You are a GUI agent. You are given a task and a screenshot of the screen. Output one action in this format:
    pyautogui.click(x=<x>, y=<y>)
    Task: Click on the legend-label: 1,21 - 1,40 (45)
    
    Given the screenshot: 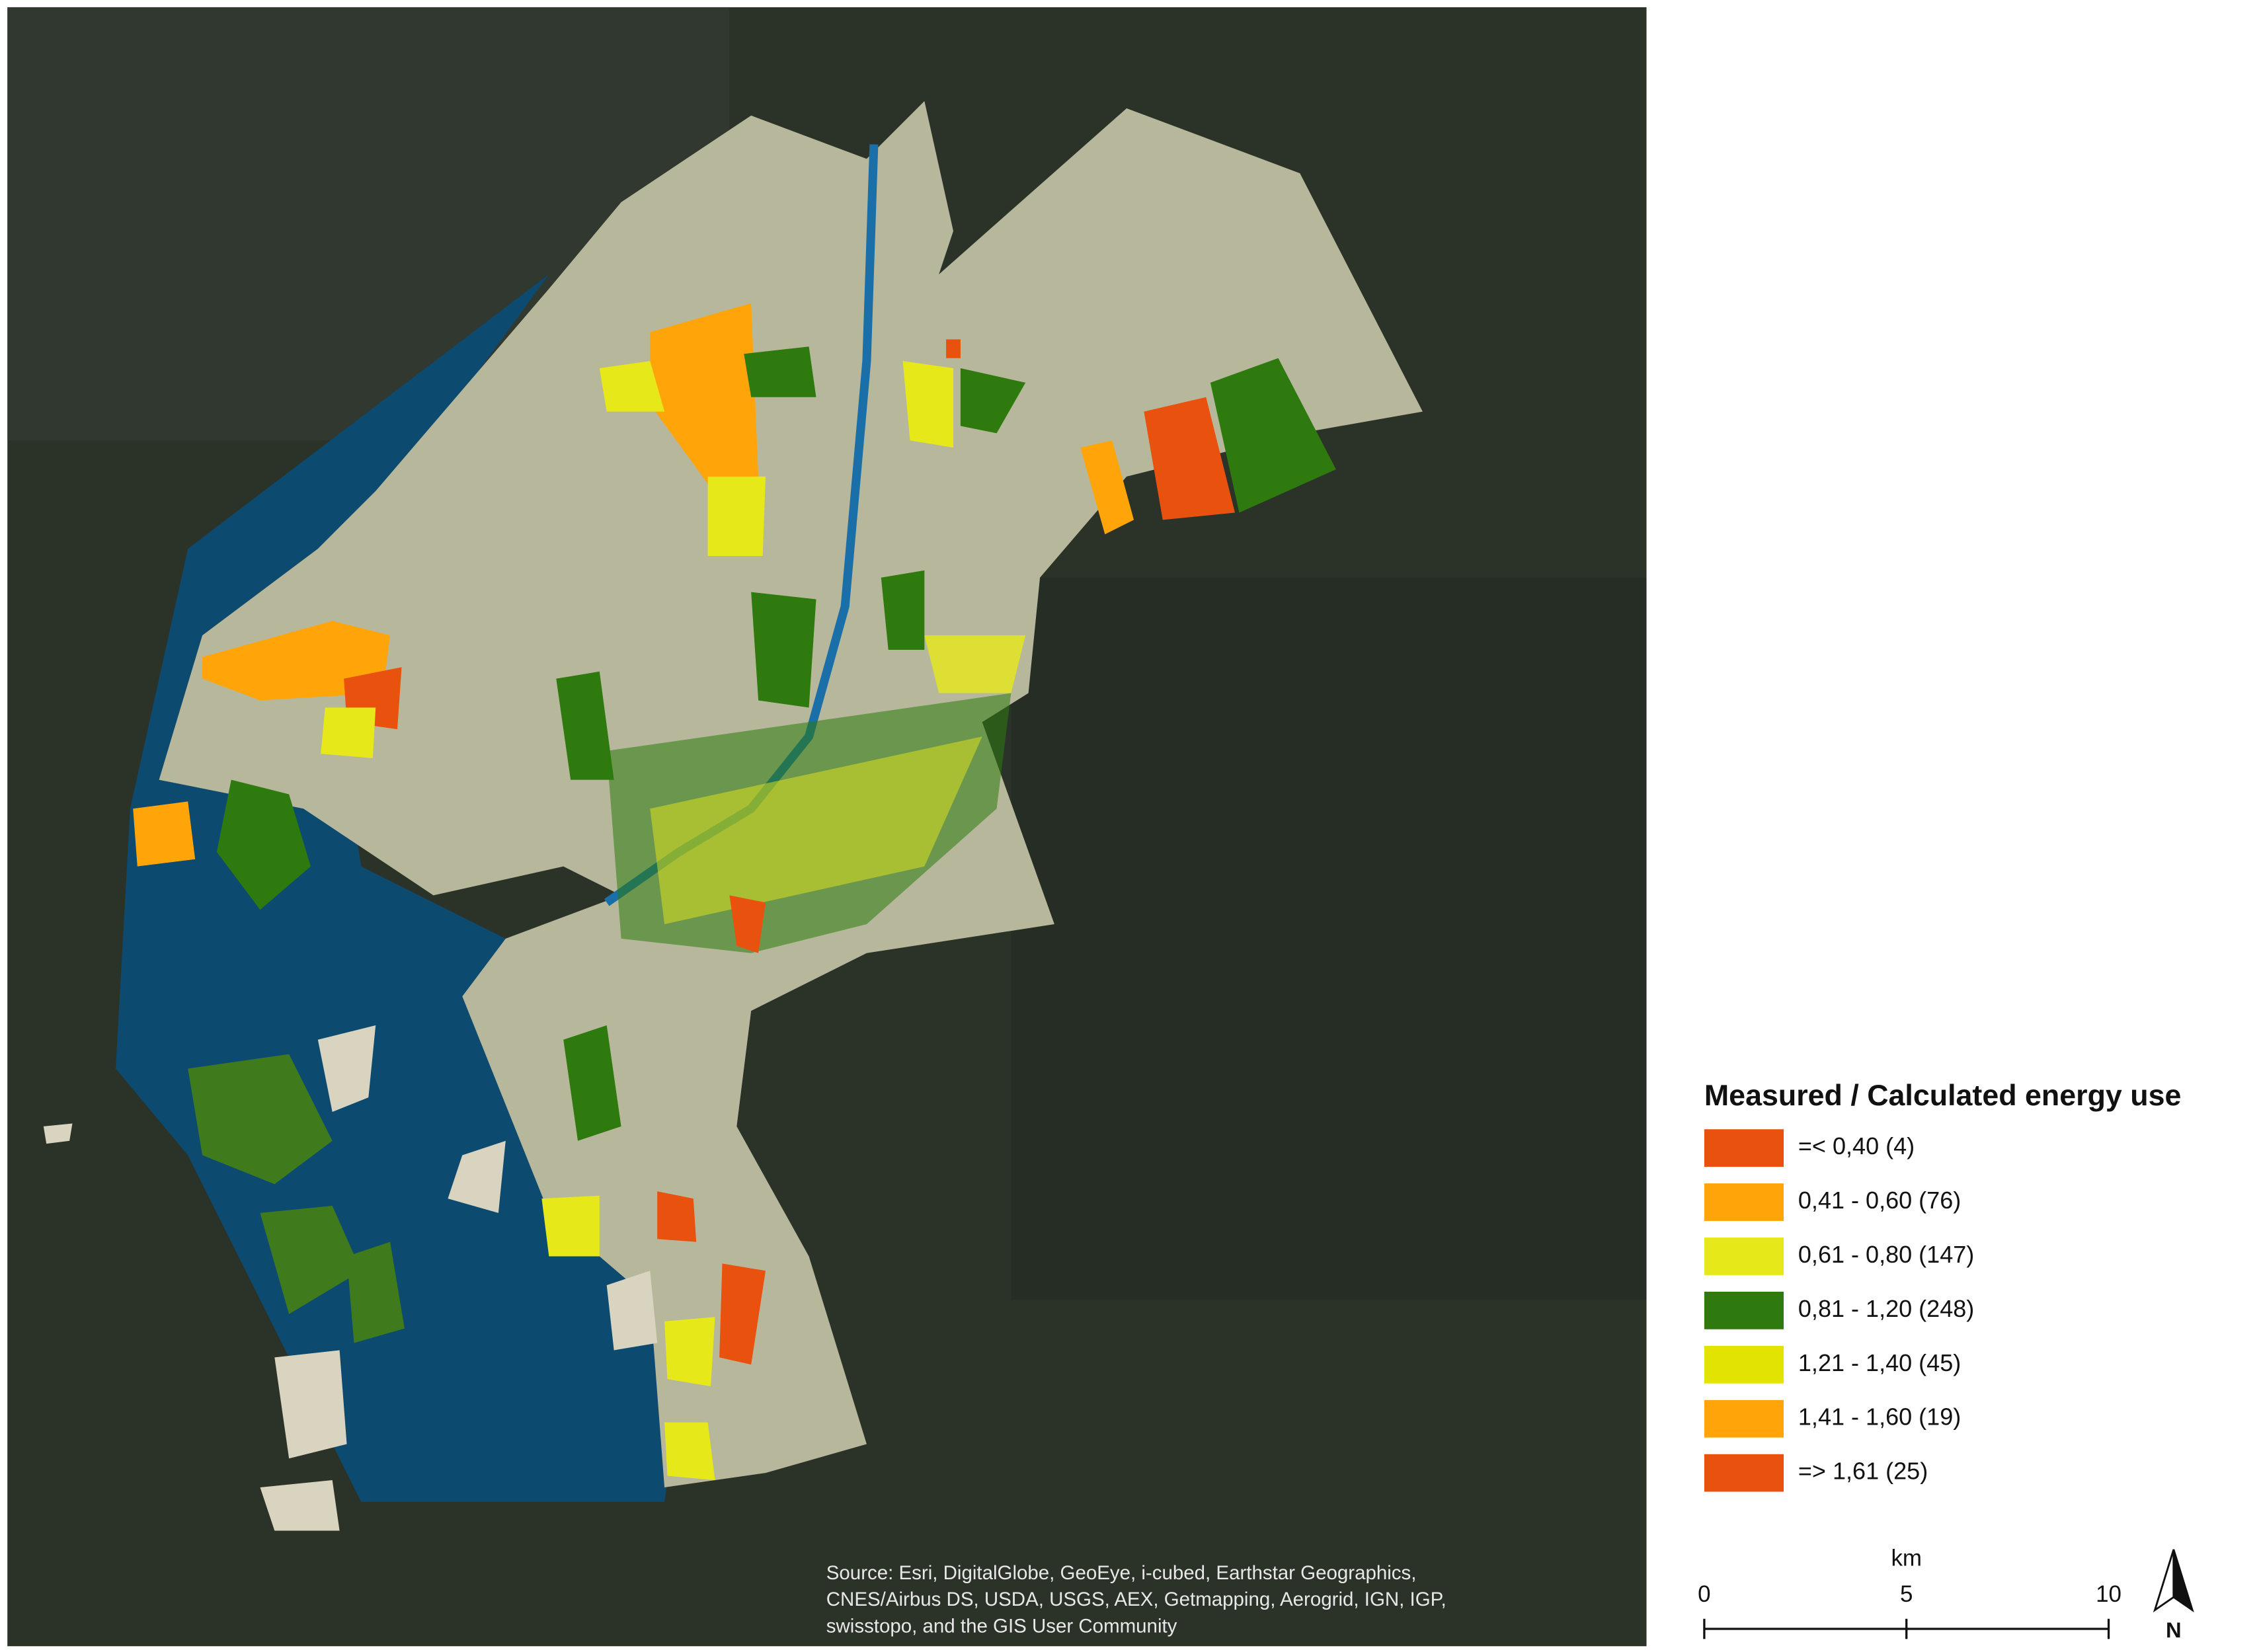 What is the action you would take?
    pyautogui.click(x=1879, y=1362)
    